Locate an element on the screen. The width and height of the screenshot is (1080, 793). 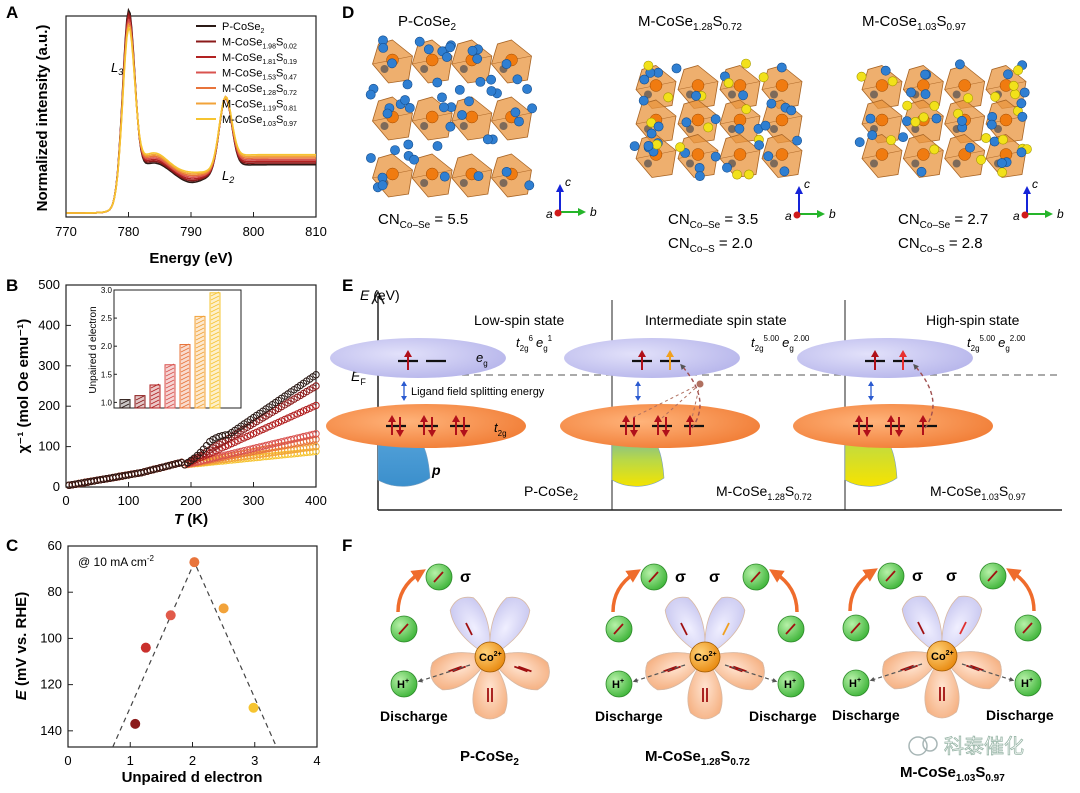
watermark-text: 科泰催化 is located at coordinates (984, 746).